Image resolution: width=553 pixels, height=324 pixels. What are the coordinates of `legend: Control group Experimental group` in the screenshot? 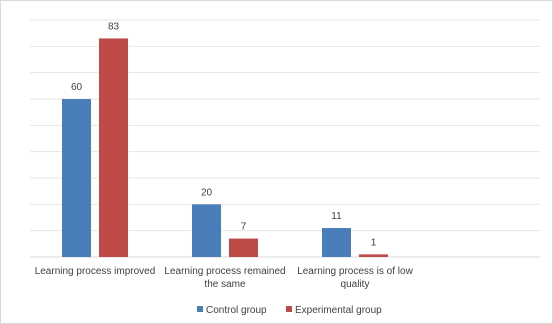 It's located at (289, 310).